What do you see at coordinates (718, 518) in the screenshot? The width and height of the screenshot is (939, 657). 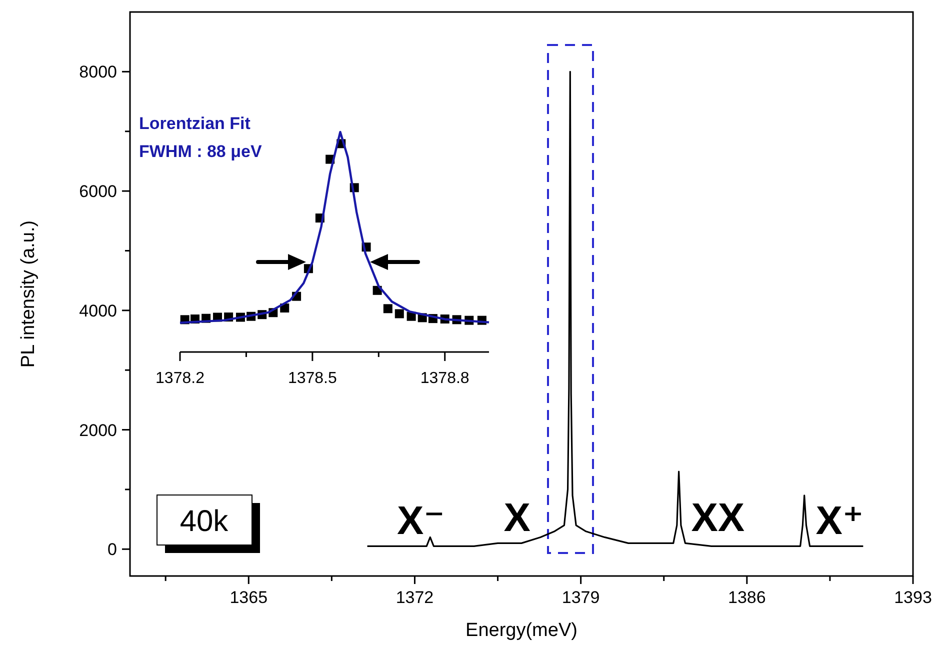 I see `annotation: XX` at bounding box center [718, 518].